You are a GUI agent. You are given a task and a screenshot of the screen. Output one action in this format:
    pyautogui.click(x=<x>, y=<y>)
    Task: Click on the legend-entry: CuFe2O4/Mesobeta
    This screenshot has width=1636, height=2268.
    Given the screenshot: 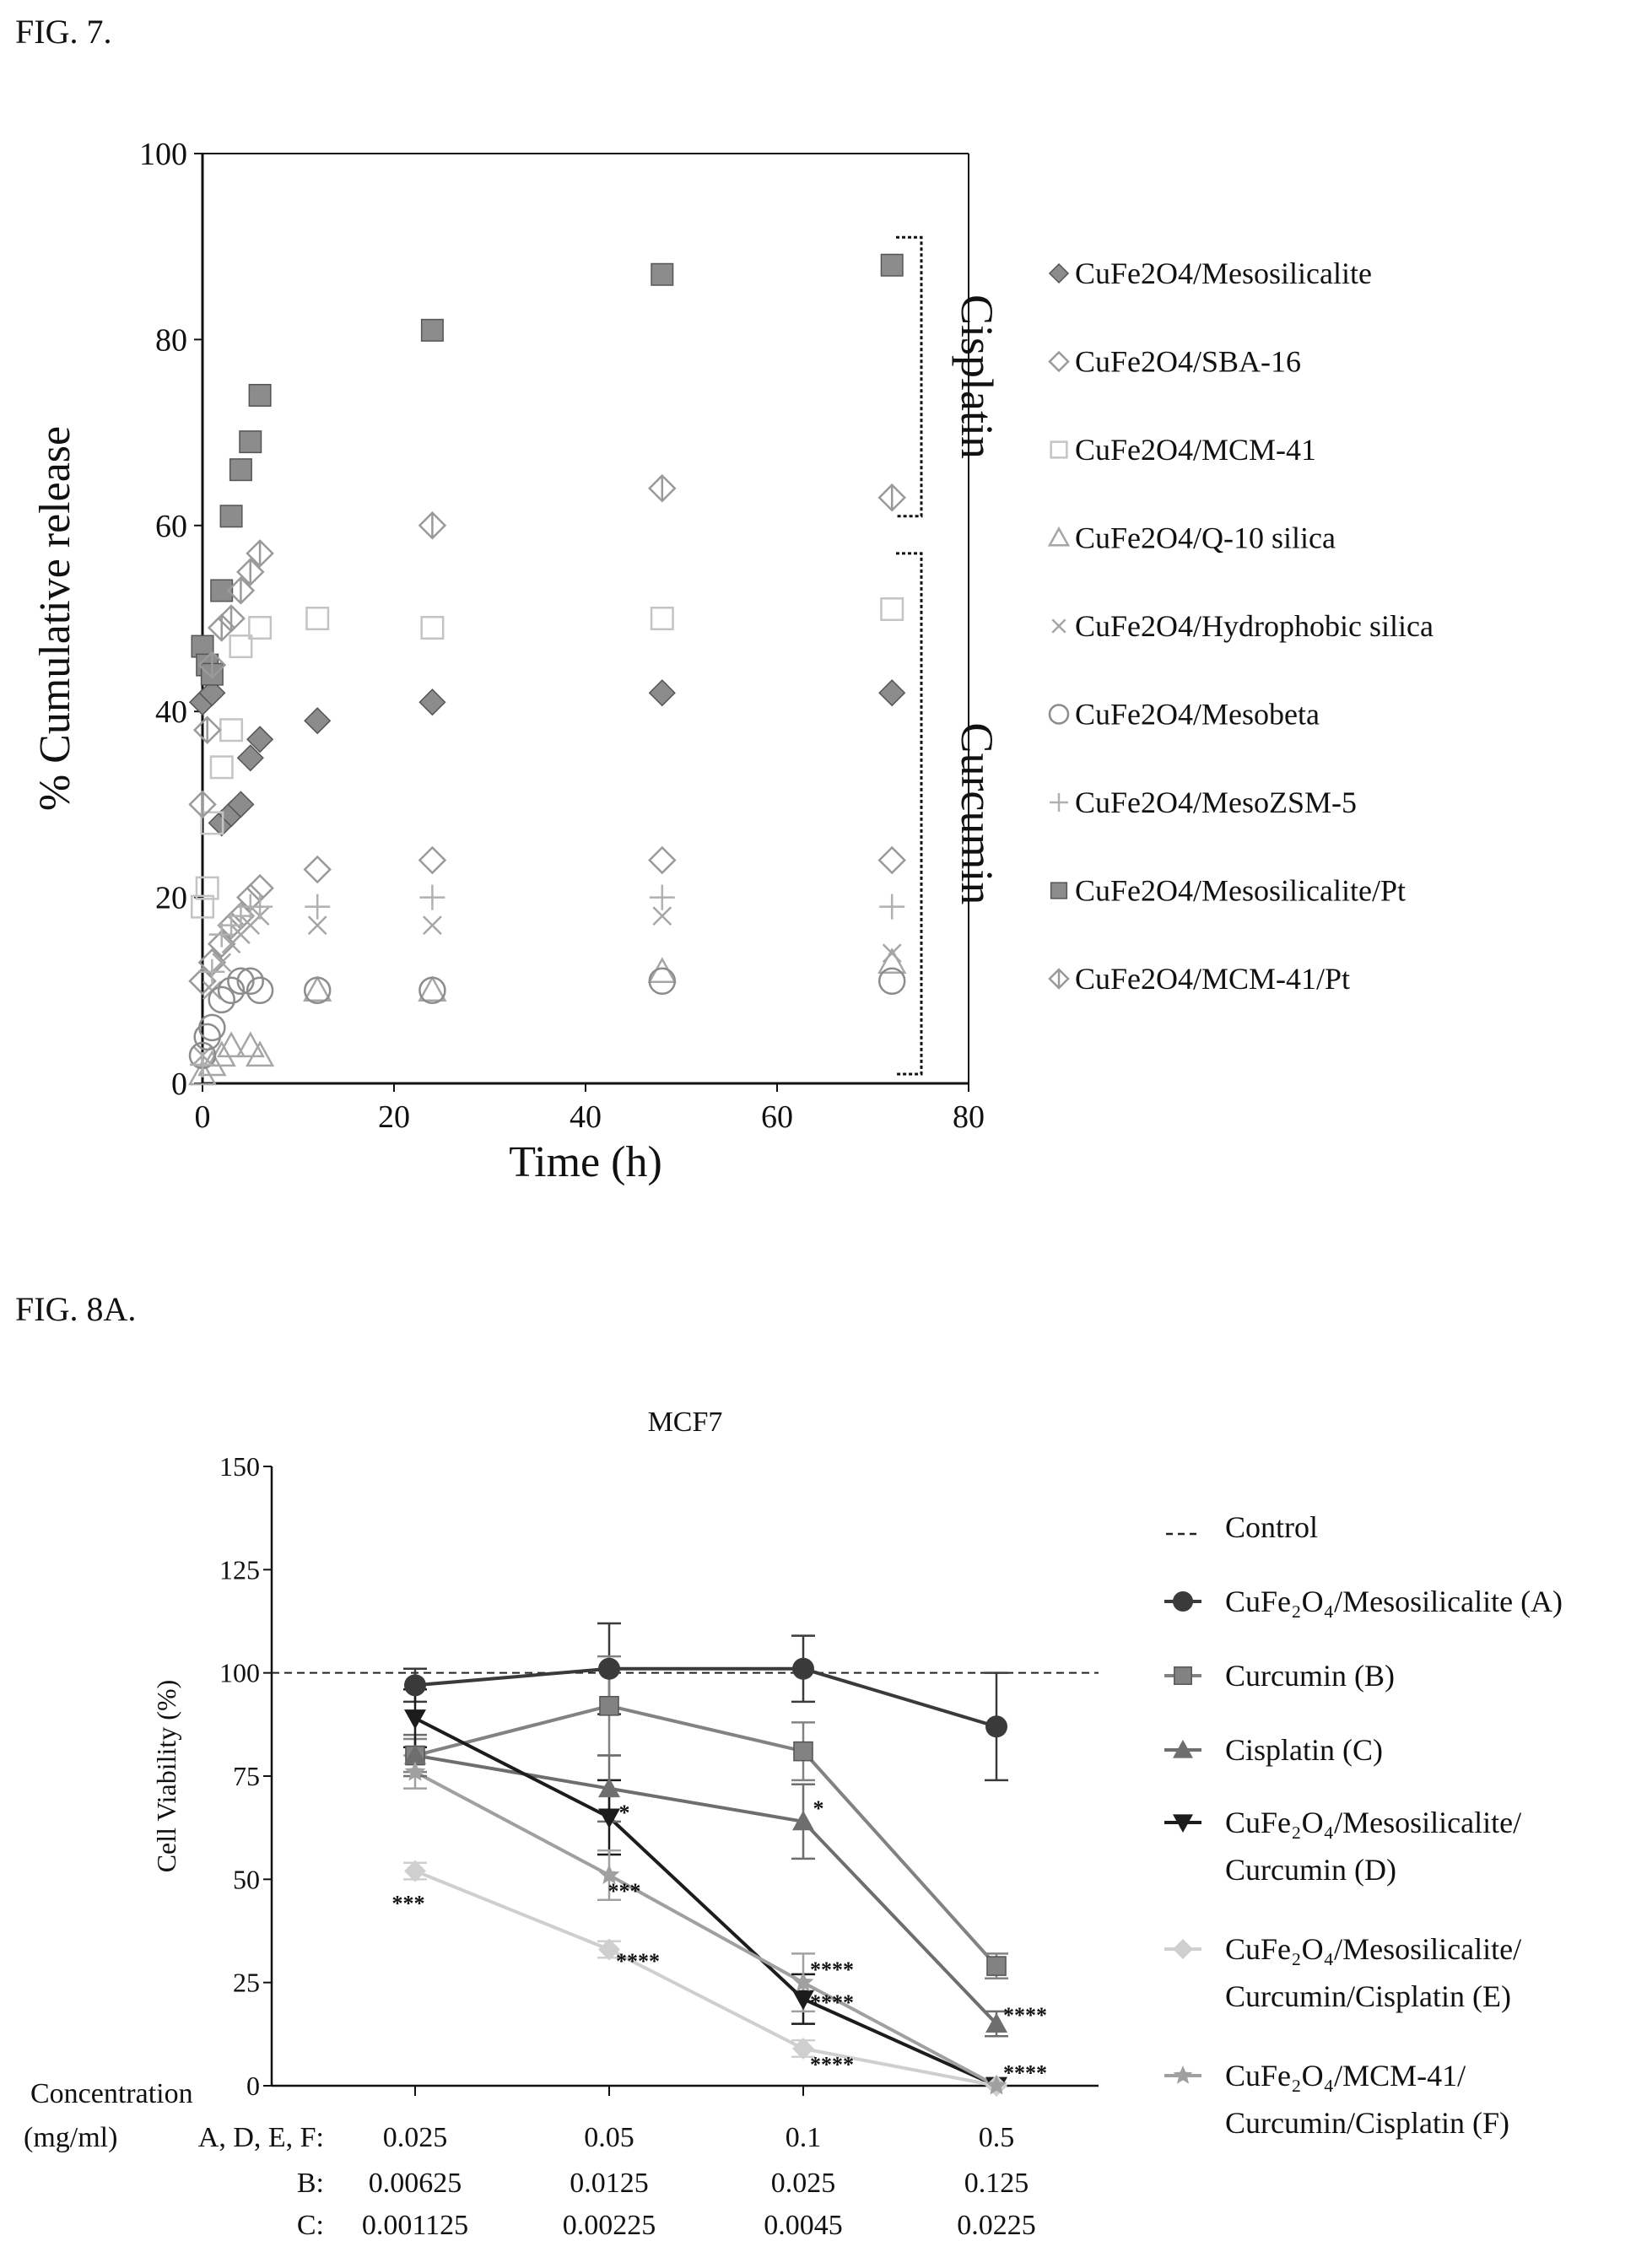 What is the action you would take?
    pyautogui.click(x=1197, y=715)
    